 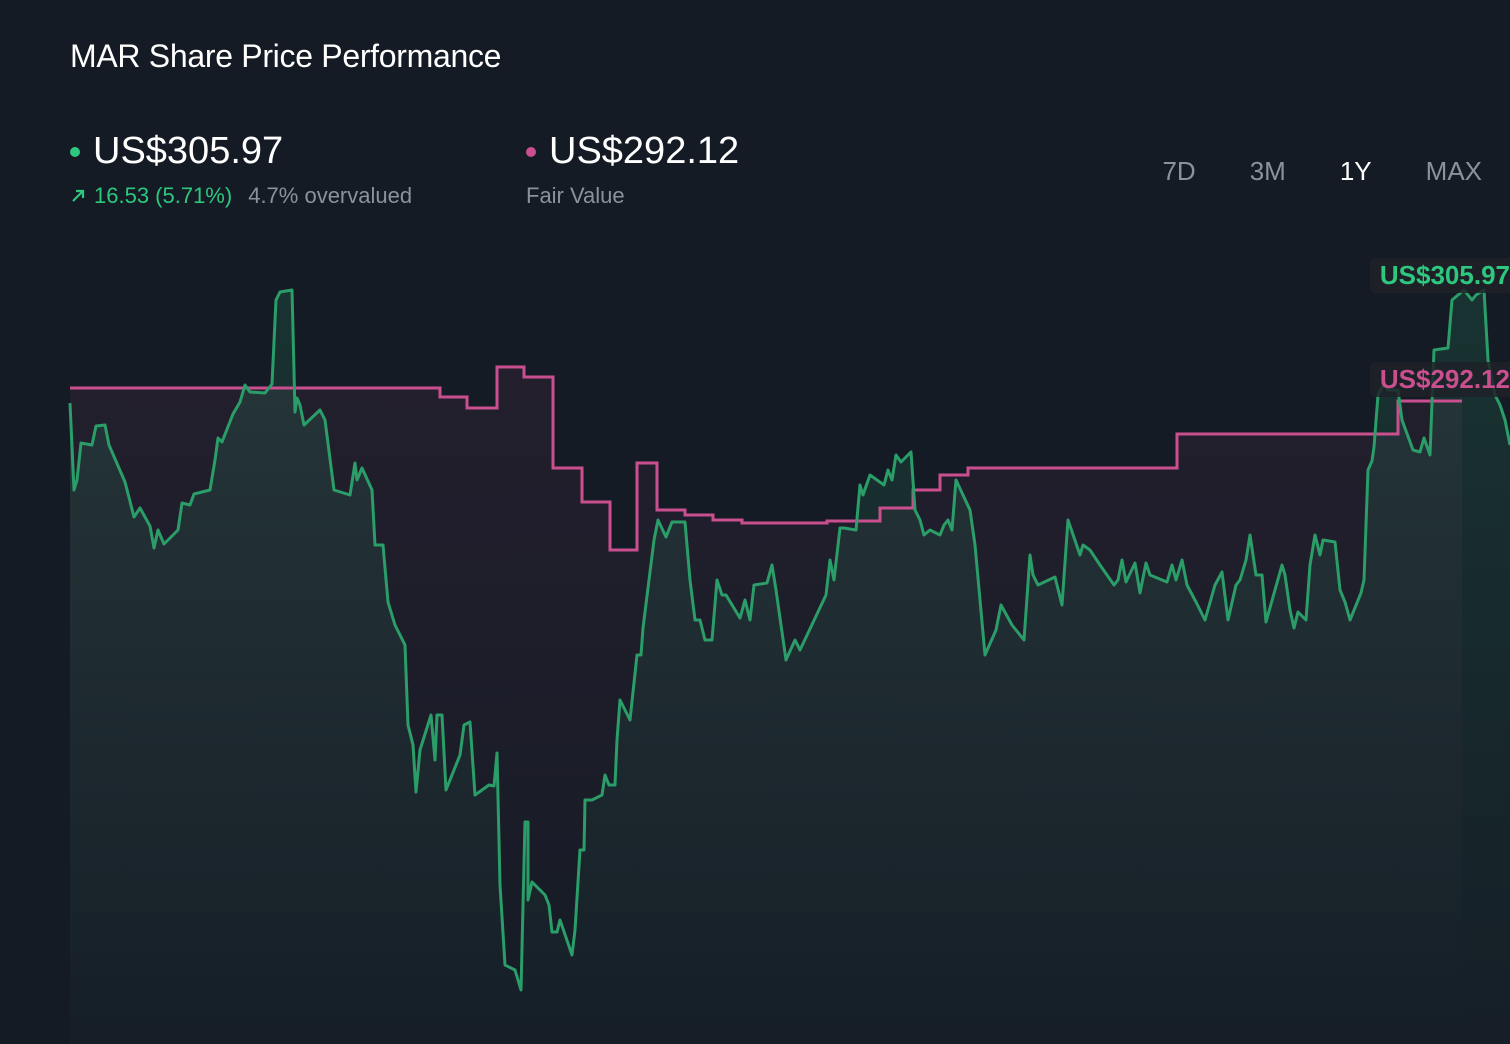 I want to click on price-dot-icon, so click(x=75, y=151).